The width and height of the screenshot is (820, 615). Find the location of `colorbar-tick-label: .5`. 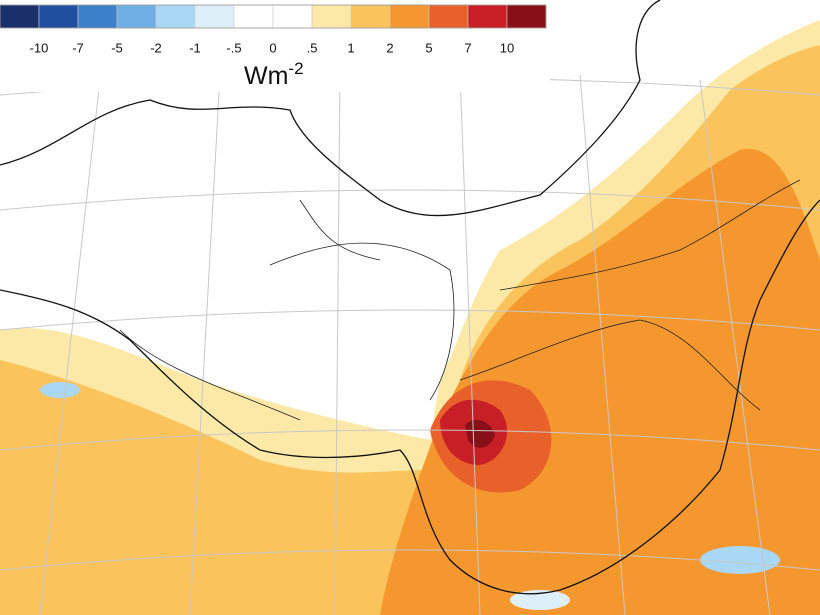

colorbar-tick-label: .5 is located at coordinates (312, 47).